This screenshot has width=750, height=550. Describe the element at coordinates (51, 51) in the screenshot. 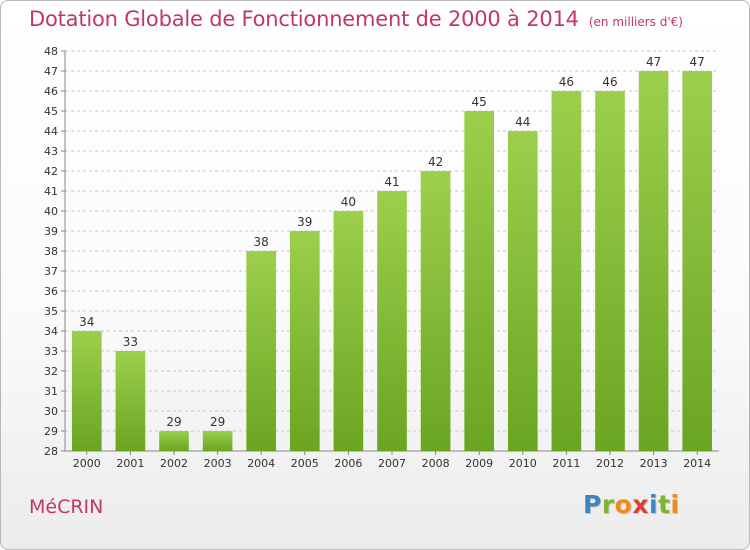

I see `y-tick-label: 48` at that location.